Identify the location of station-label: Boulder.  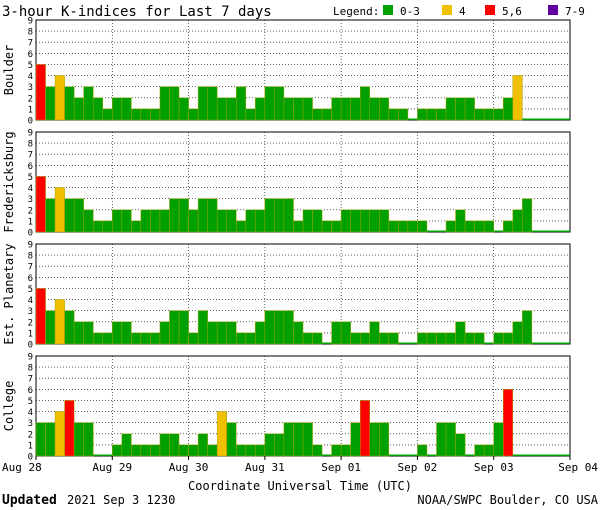
(9, 70).